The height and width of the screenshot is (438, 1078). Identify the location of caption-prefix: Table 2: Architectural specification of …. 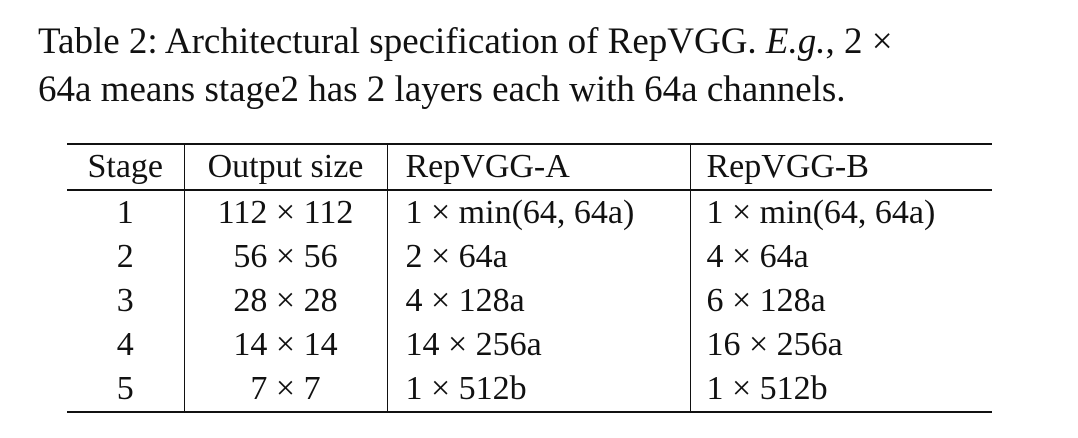
(397, 41).